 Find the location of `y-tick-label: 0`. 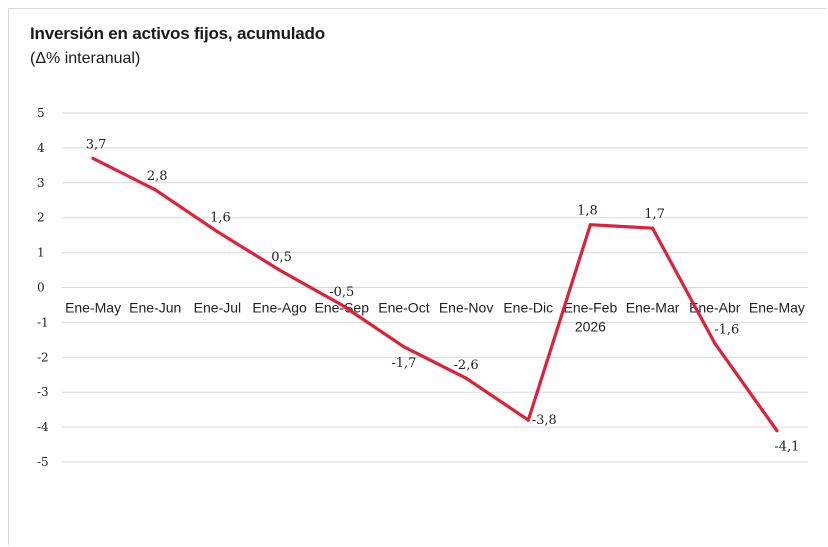

y-tick-label: 0 is located at coordinates (41, 288).